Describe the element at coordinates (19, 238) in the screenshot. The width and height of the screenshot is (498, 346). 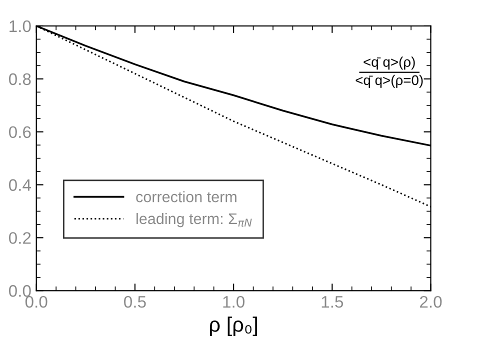
I see `y-tick-label: 0.2` at that location.